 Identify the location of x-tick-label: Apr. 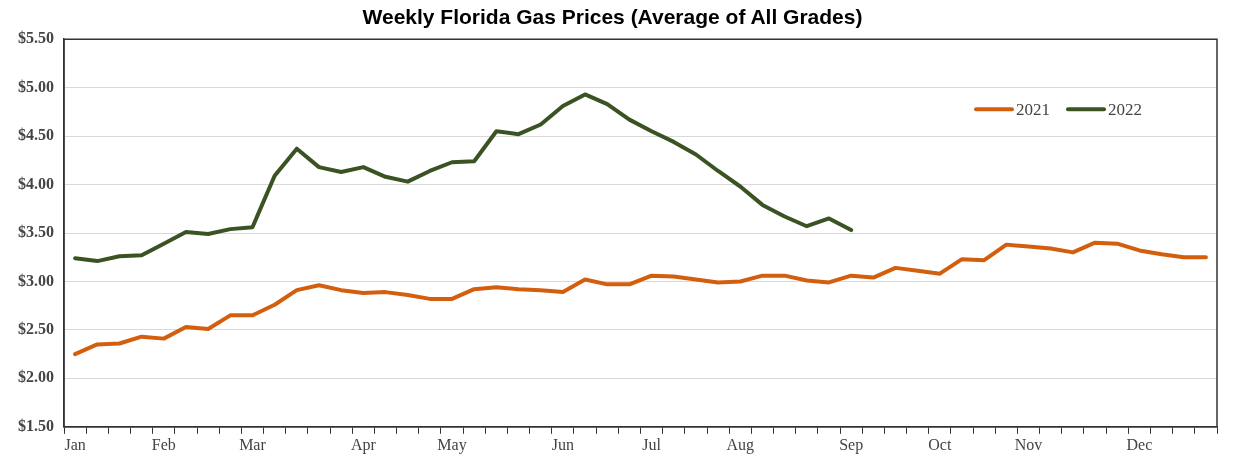
(363, 444).